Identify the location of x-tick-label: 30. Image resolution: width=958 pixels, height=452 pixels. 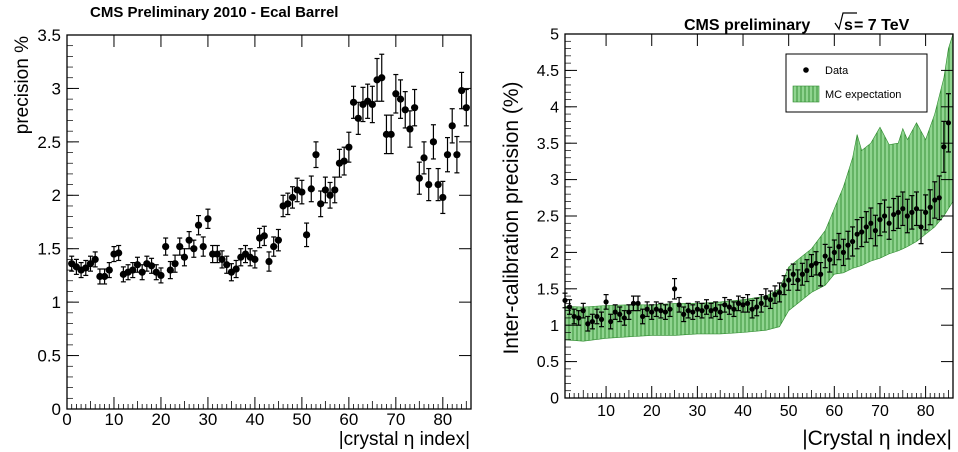
(207, 419).